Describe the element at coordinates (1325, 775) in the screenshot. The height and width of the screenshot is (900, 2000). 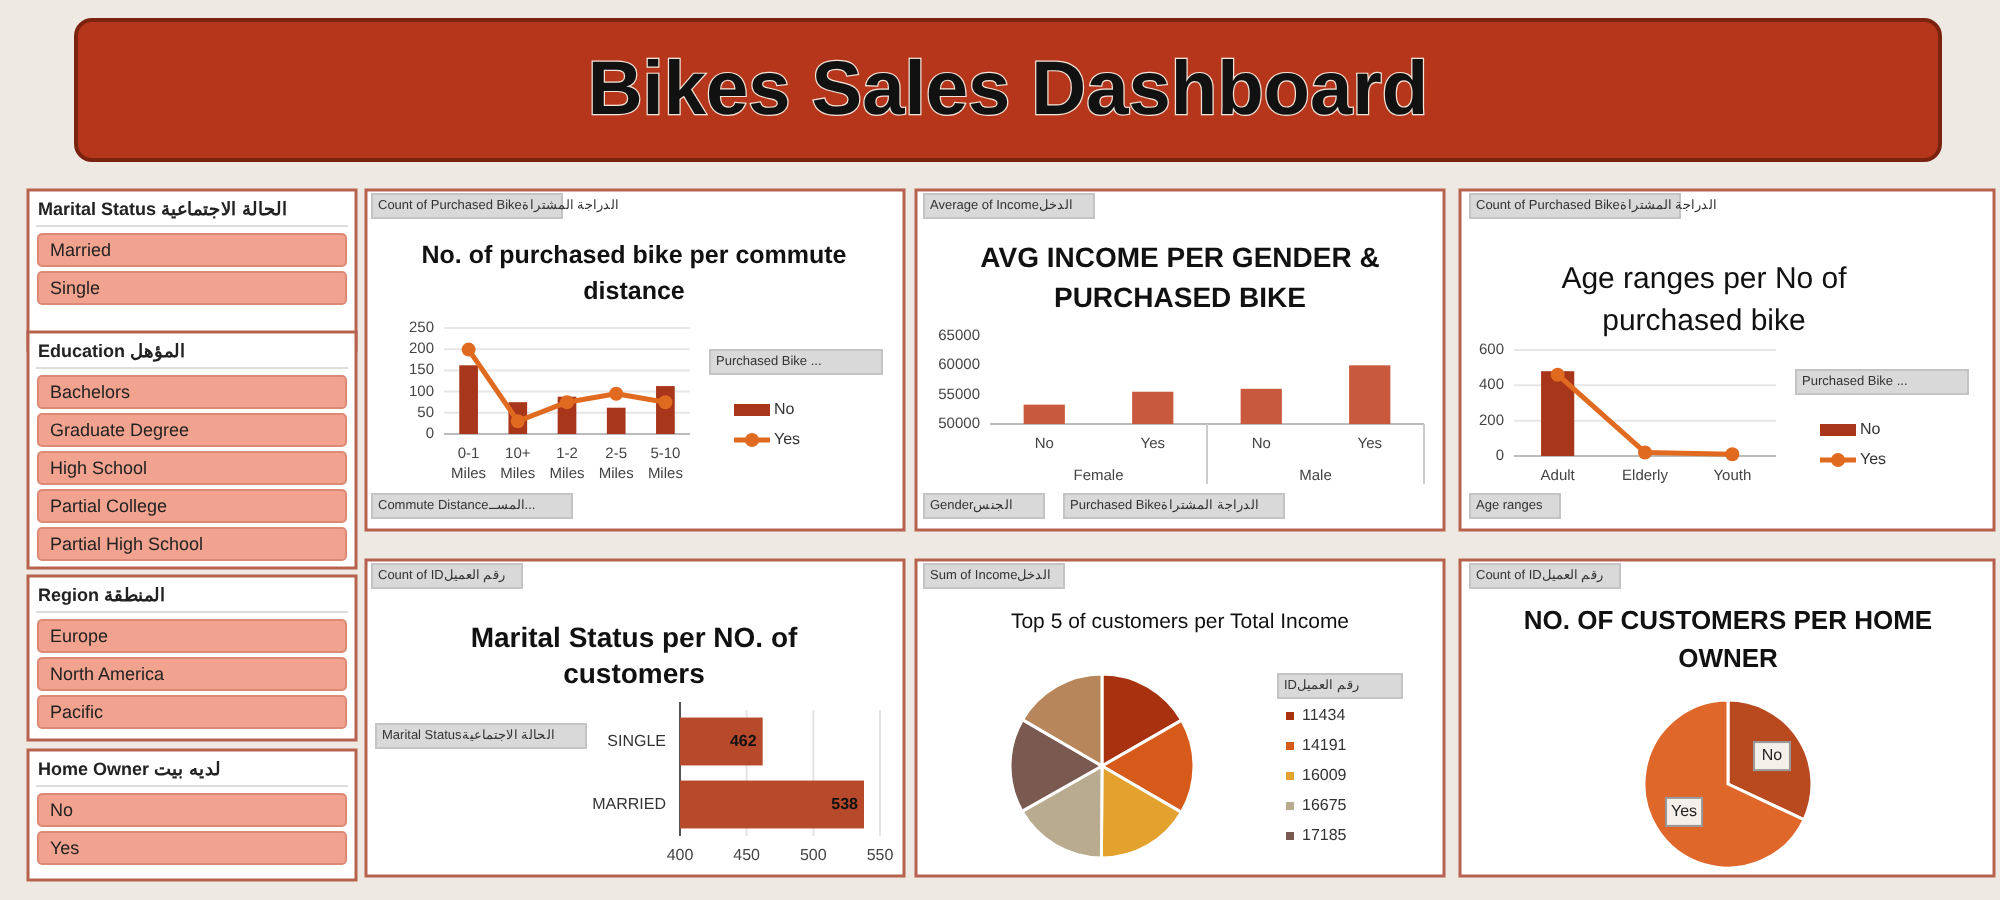
I see `legend-label: 16009` at that location.